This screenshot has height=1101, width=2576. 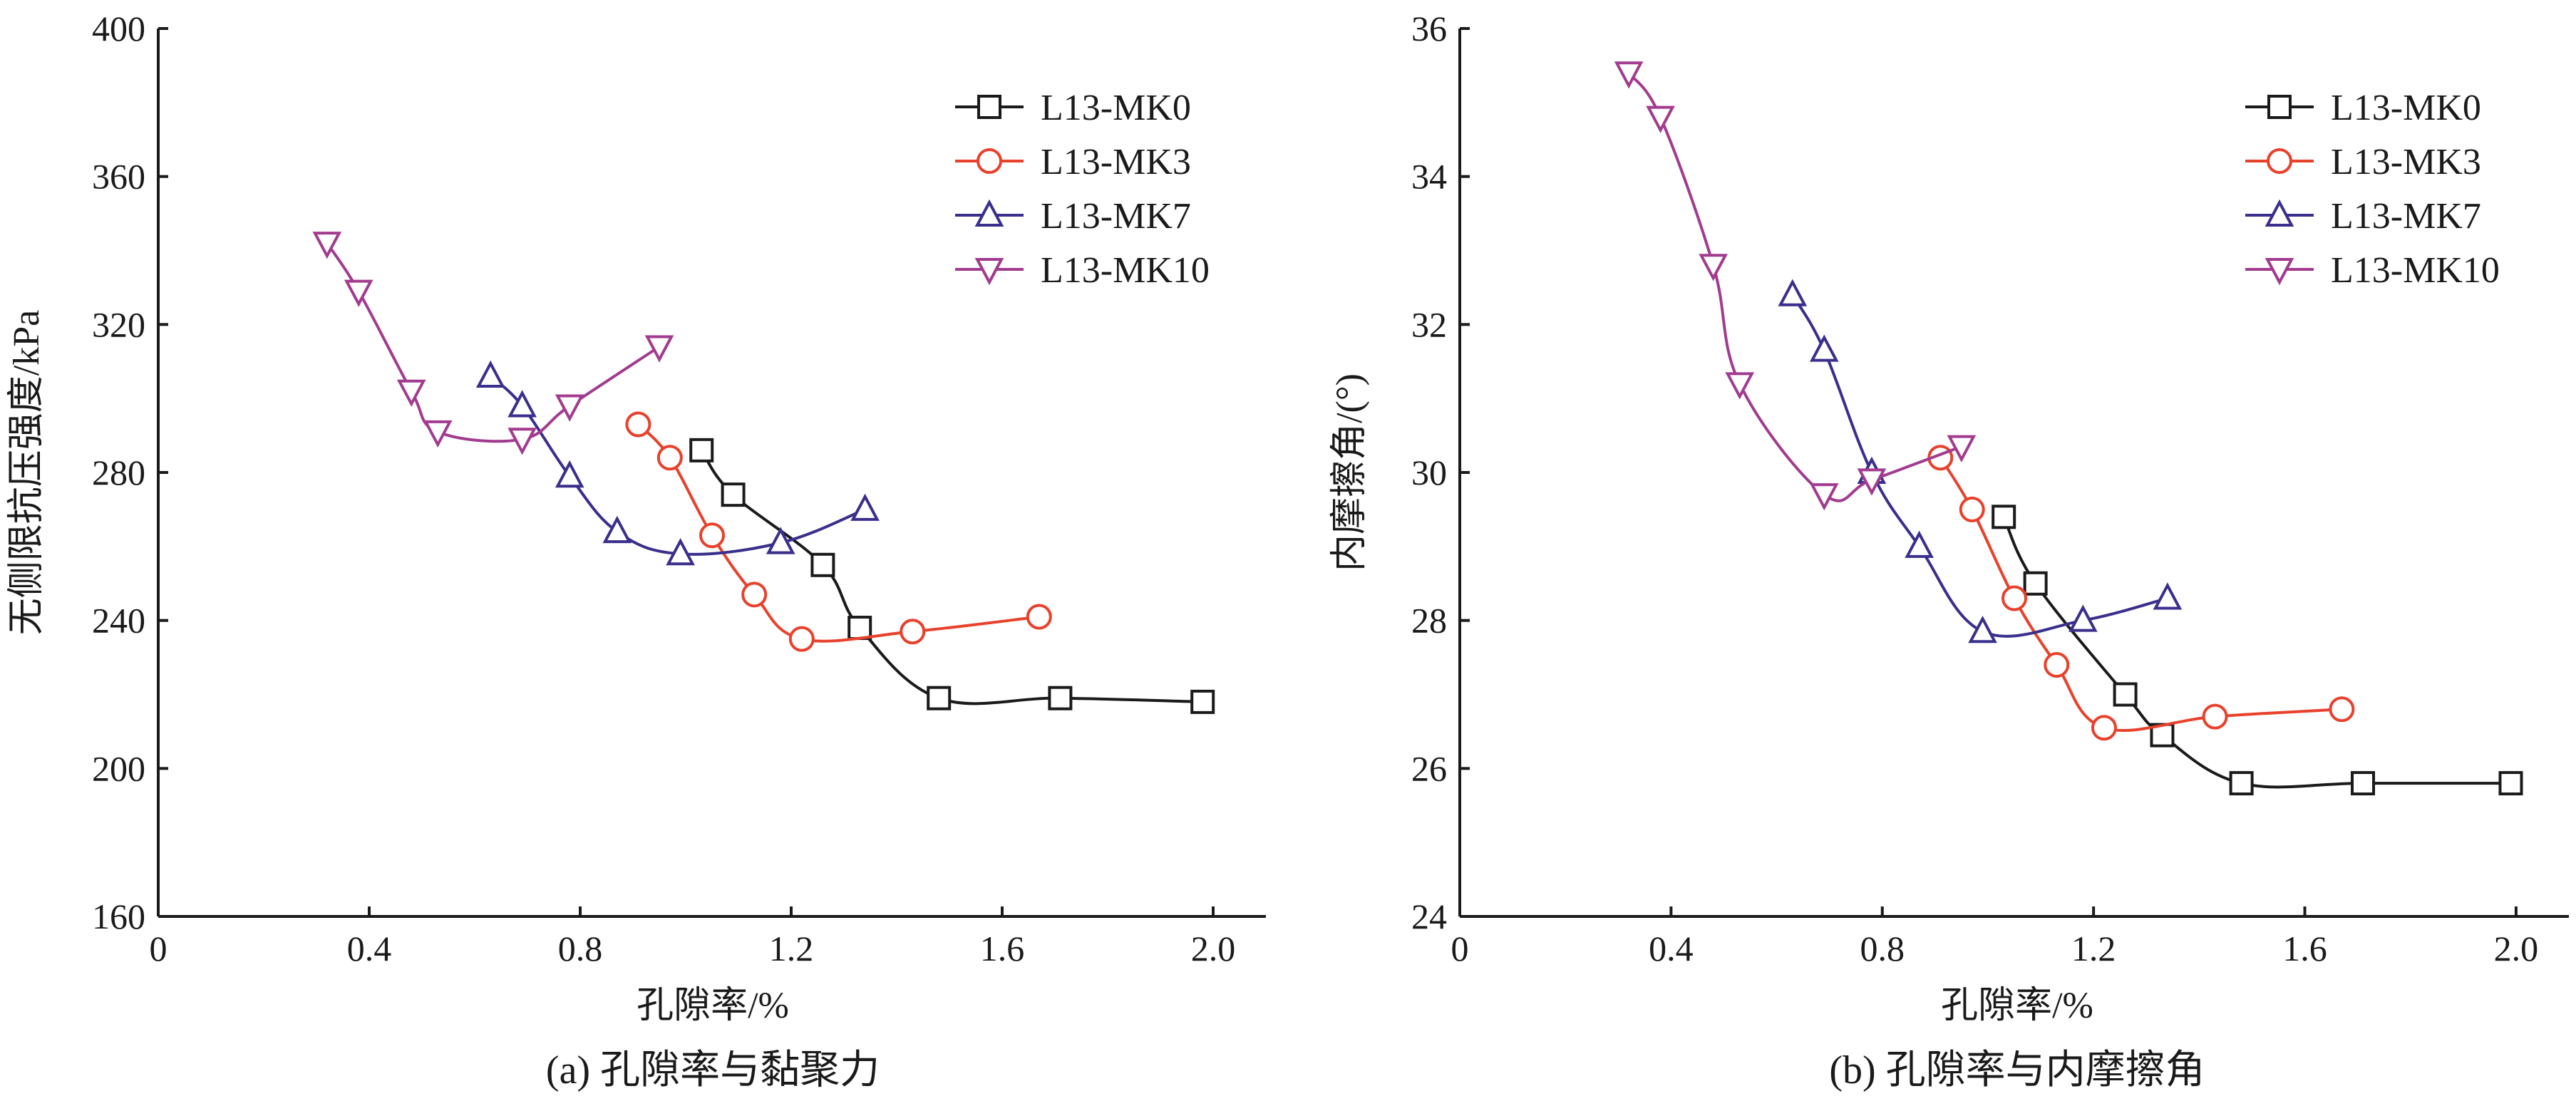 I want to click on legend-entry: L13-MK10, so click(x=2372, y=270).